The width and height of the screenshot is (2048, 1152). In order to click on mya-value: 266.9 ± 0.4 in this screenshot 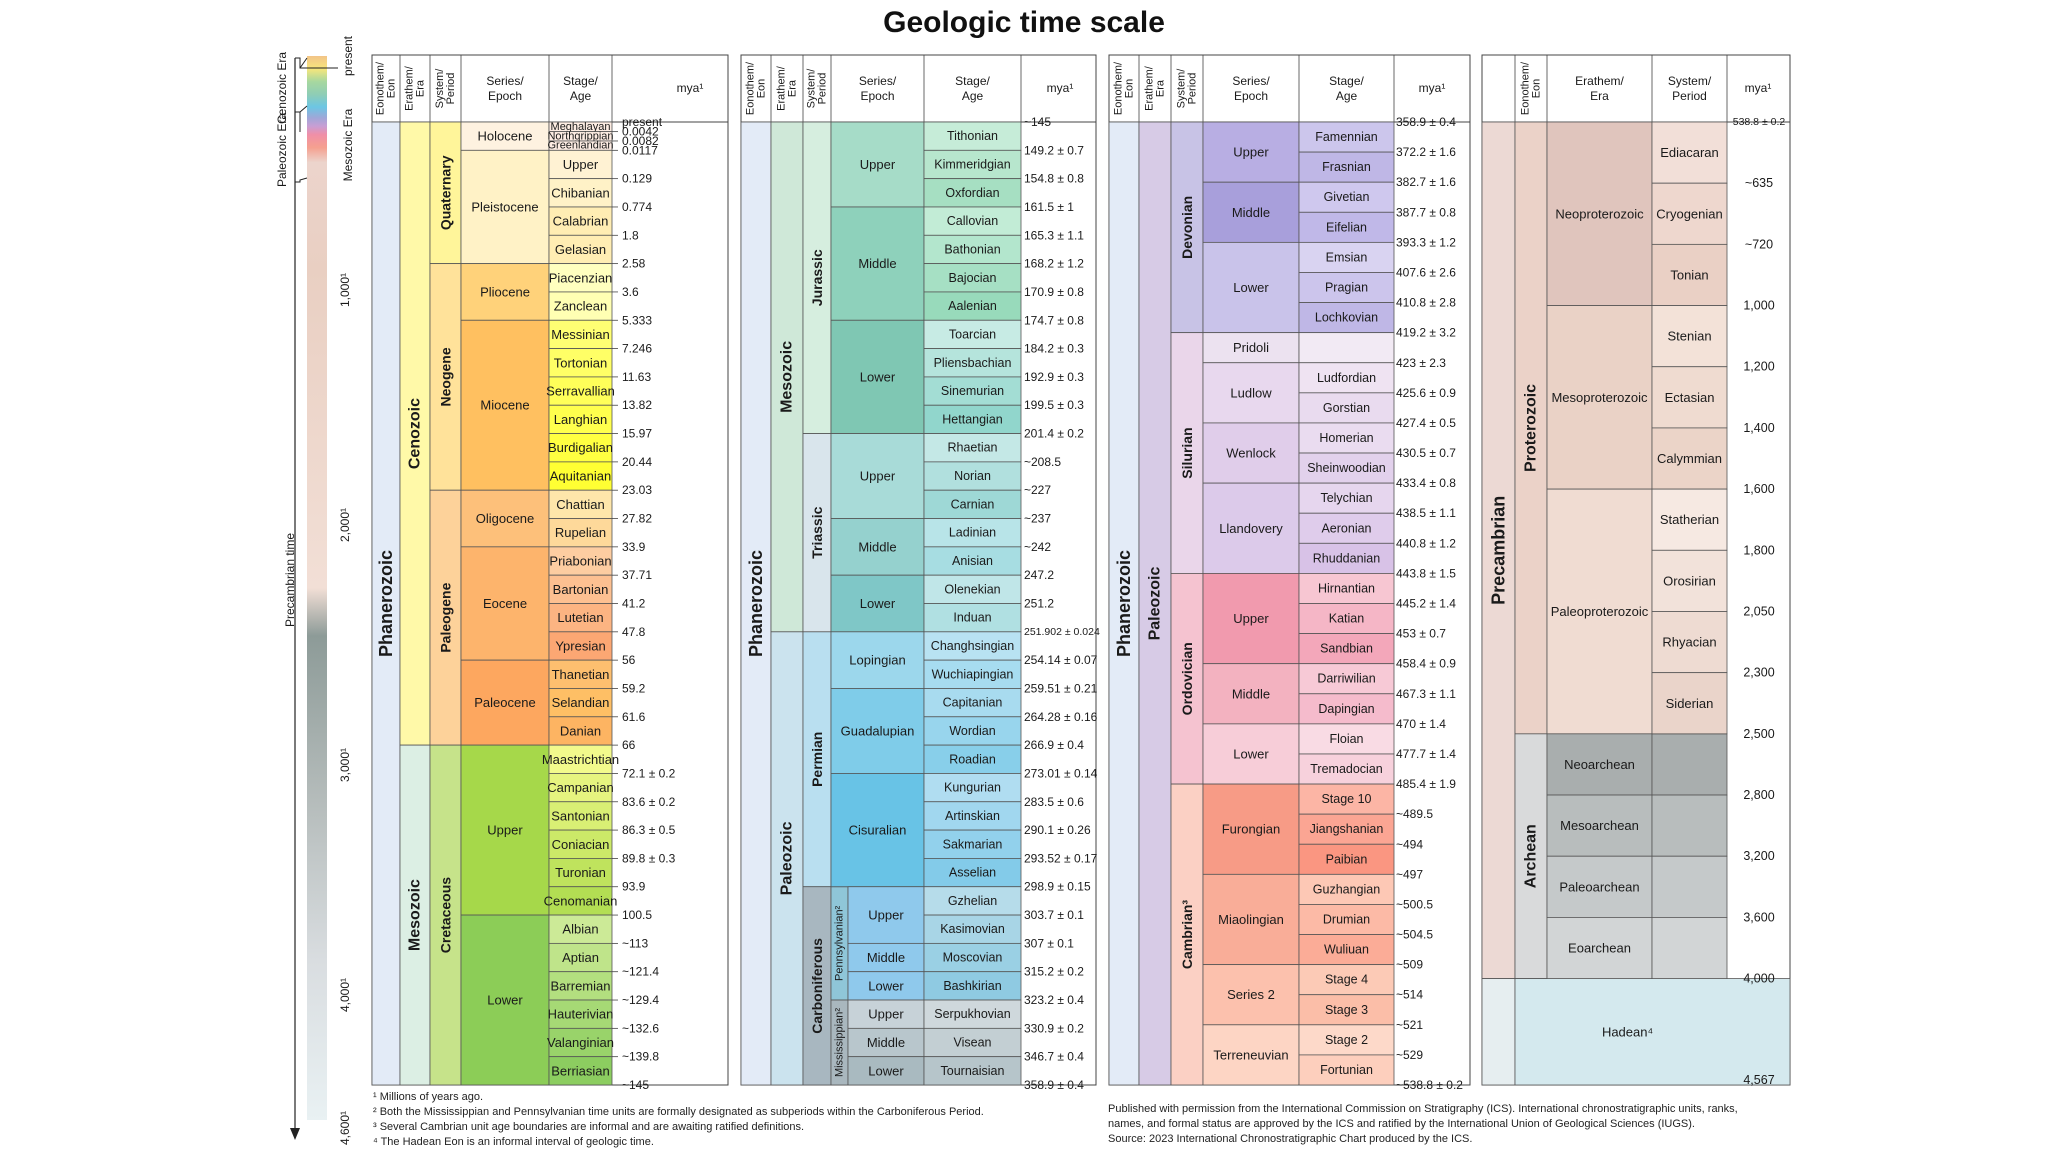, I will do `click(1054, 745)`.